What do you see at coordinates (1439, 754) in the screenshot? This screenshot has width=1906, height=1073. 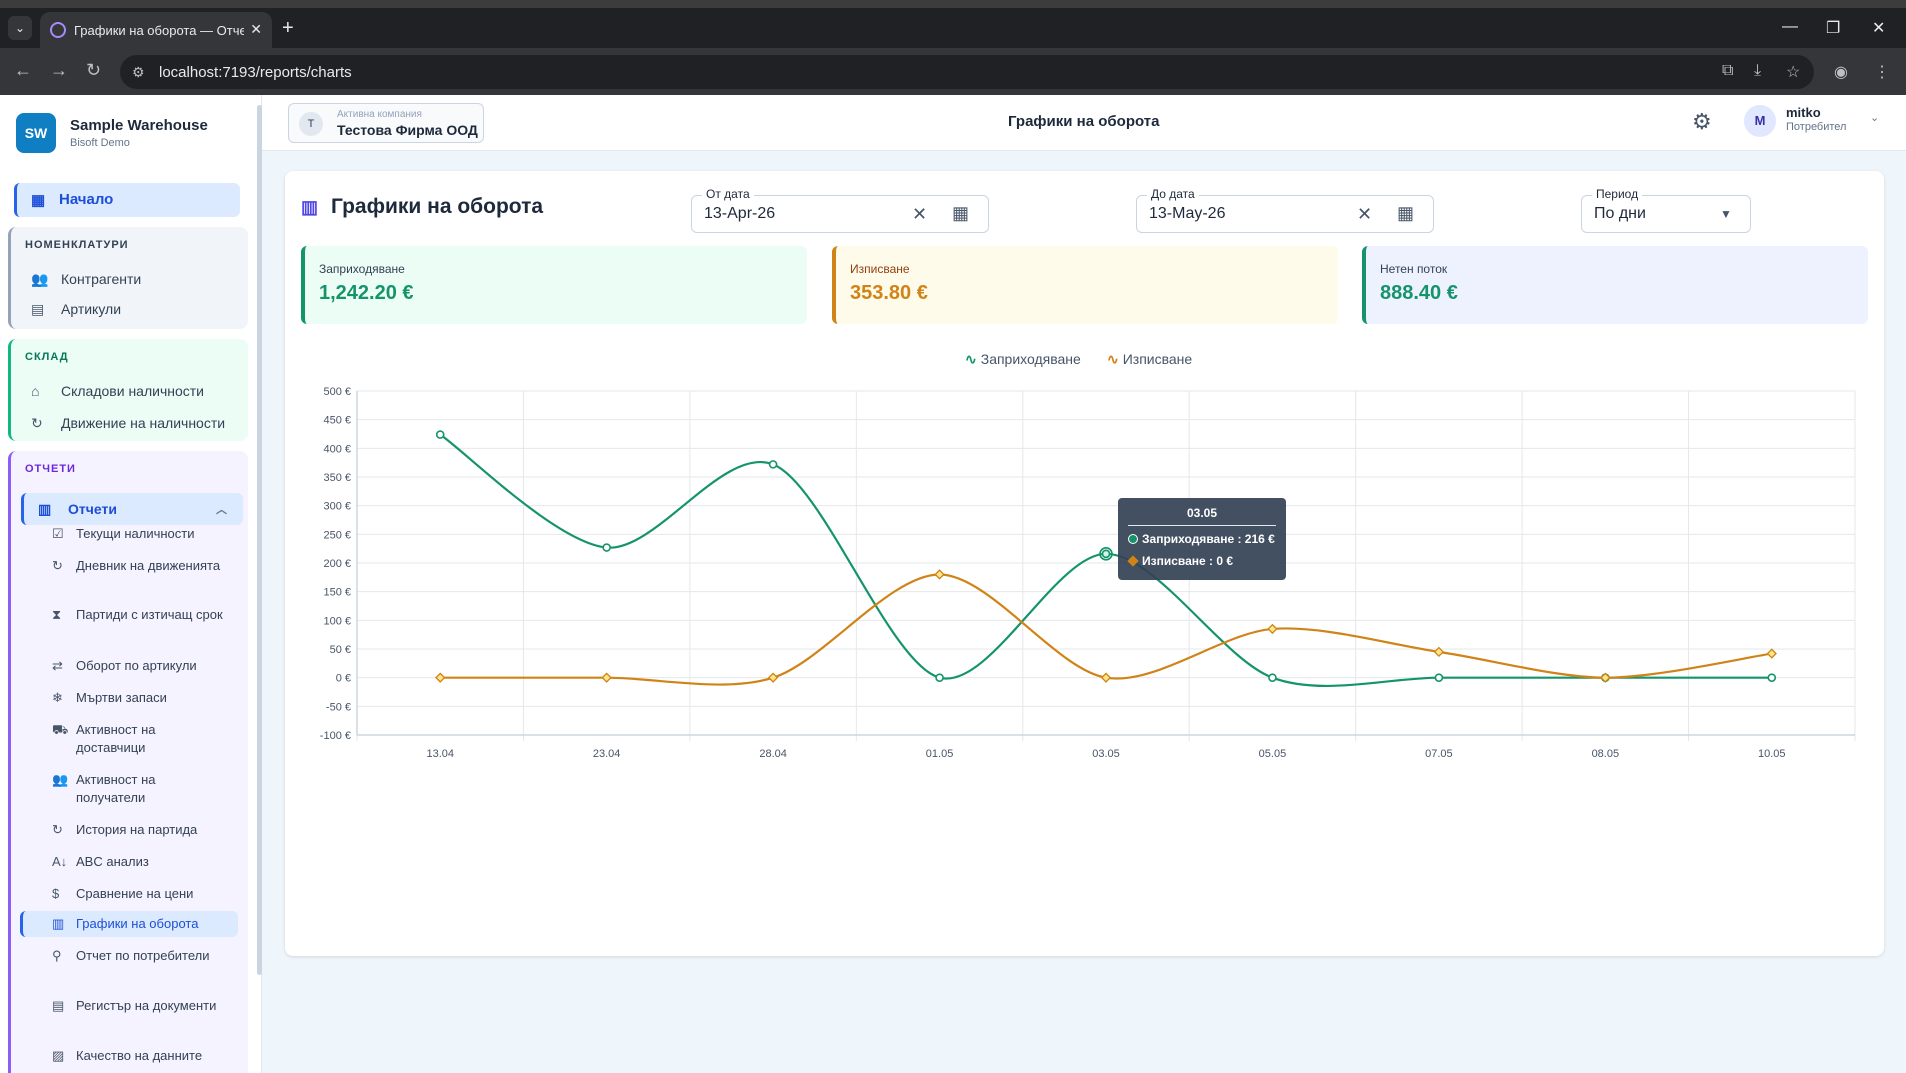 I see `x-tick-label: 07.05` at bounding box center [1439, 754].